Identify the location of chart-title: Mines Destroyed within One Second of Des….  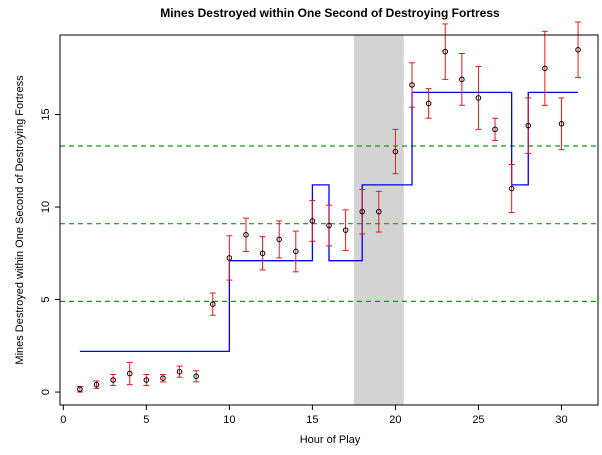
(330, 13).